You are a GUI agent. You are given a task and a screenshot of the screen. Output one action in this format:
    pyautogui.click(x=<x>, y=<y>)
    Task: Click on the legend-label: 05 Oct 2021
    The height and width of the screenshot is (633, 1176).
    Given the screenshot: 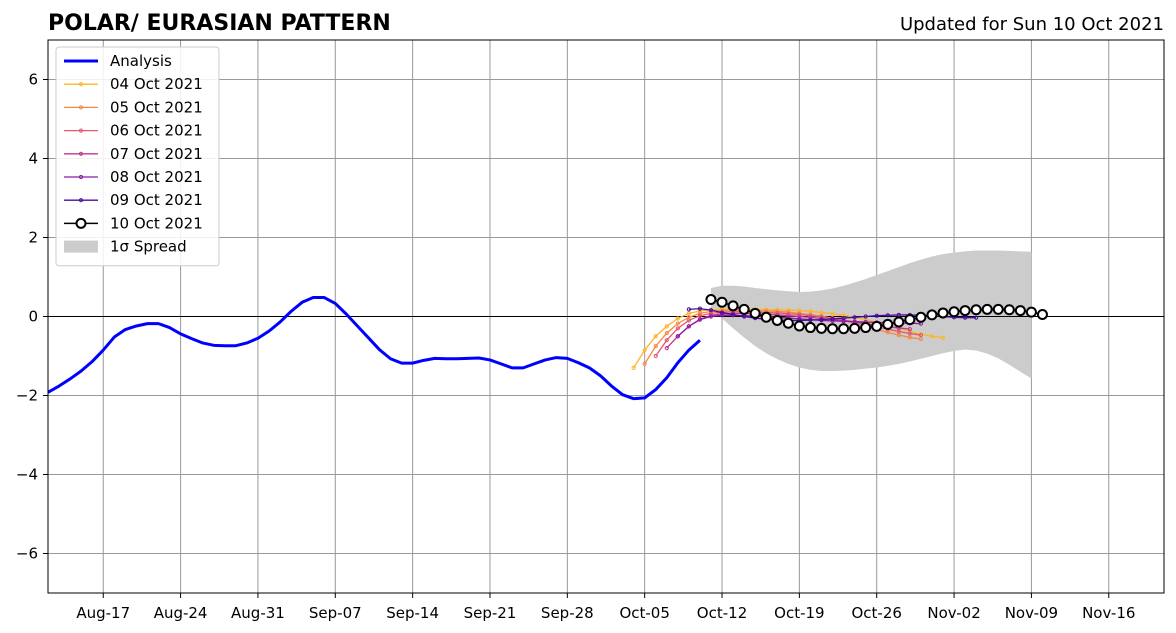 What is the action you would take?
    pyautogui.click(x=156, y=107)
    